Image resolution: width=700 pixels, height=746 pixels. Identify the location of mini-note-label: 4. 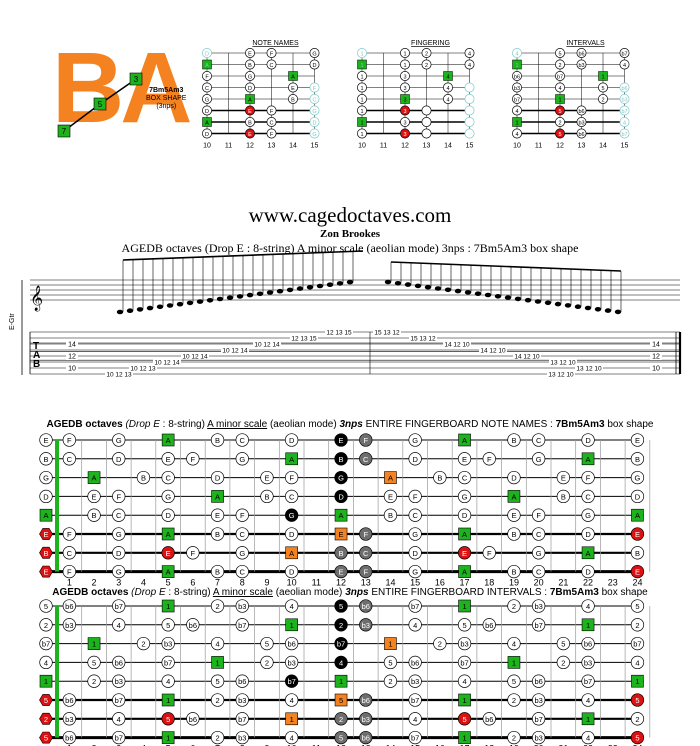
(447, 89).